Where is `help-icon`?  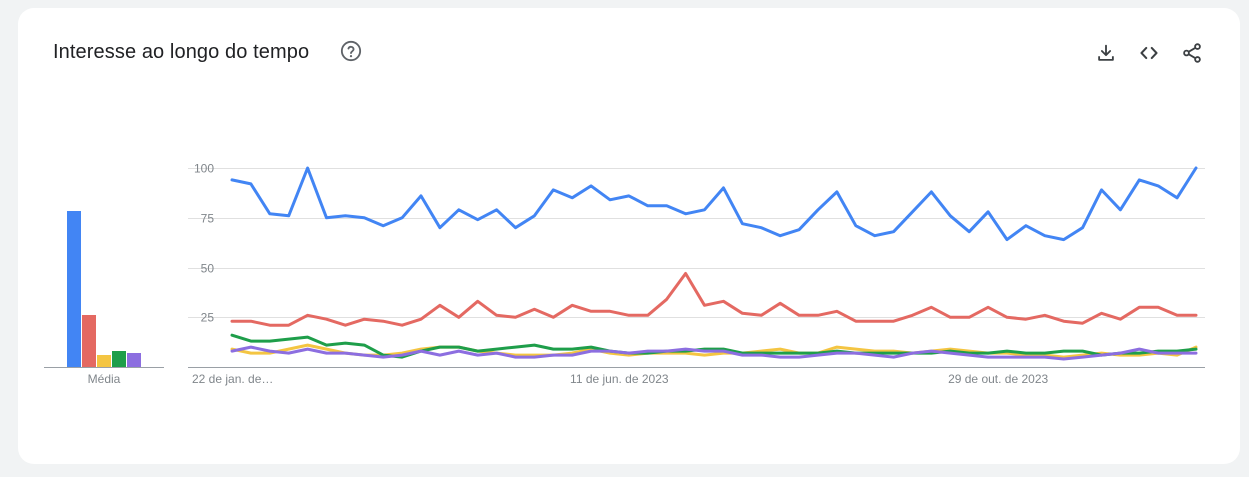
help-icon is located at coordinates (351, 51).